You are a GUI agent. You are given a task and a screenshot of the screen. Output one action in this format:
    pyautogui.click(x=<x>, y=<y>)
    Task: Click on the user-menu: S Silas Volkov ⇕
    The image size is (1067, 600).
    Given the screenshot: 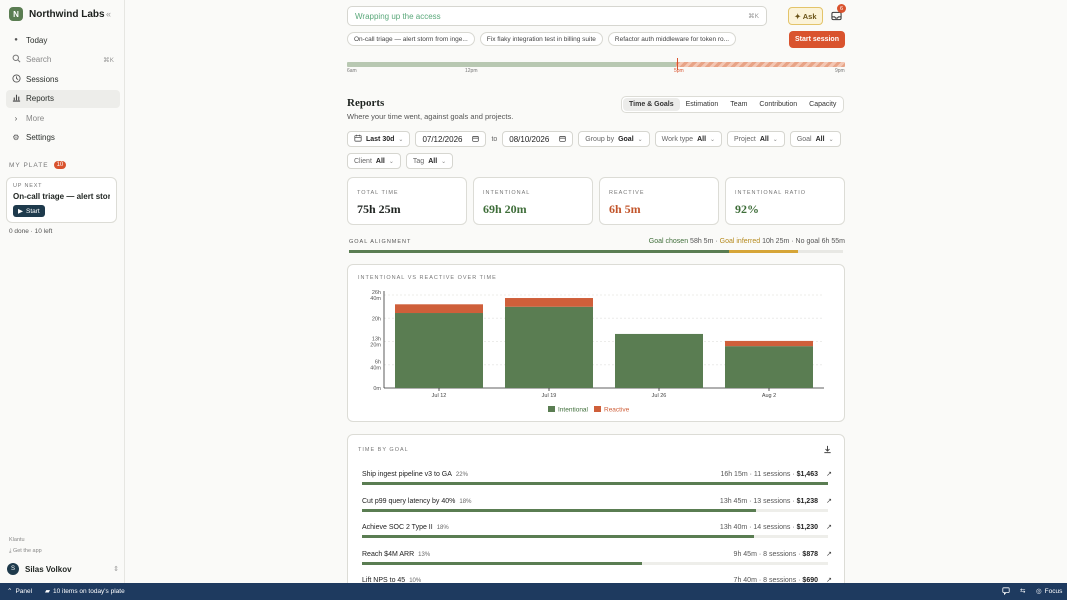 What is the action you would take?
    pyautogui.click(x=63, y=569)
    